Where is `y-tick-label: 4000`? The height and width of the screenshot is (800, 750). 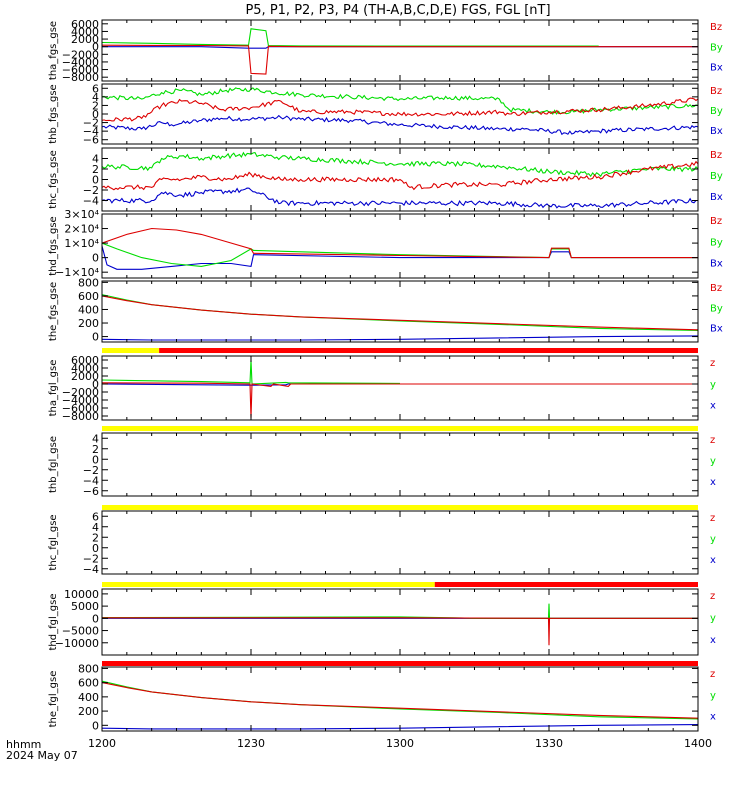 y-tick-label: 4000 is located at coordinates (85, 368).